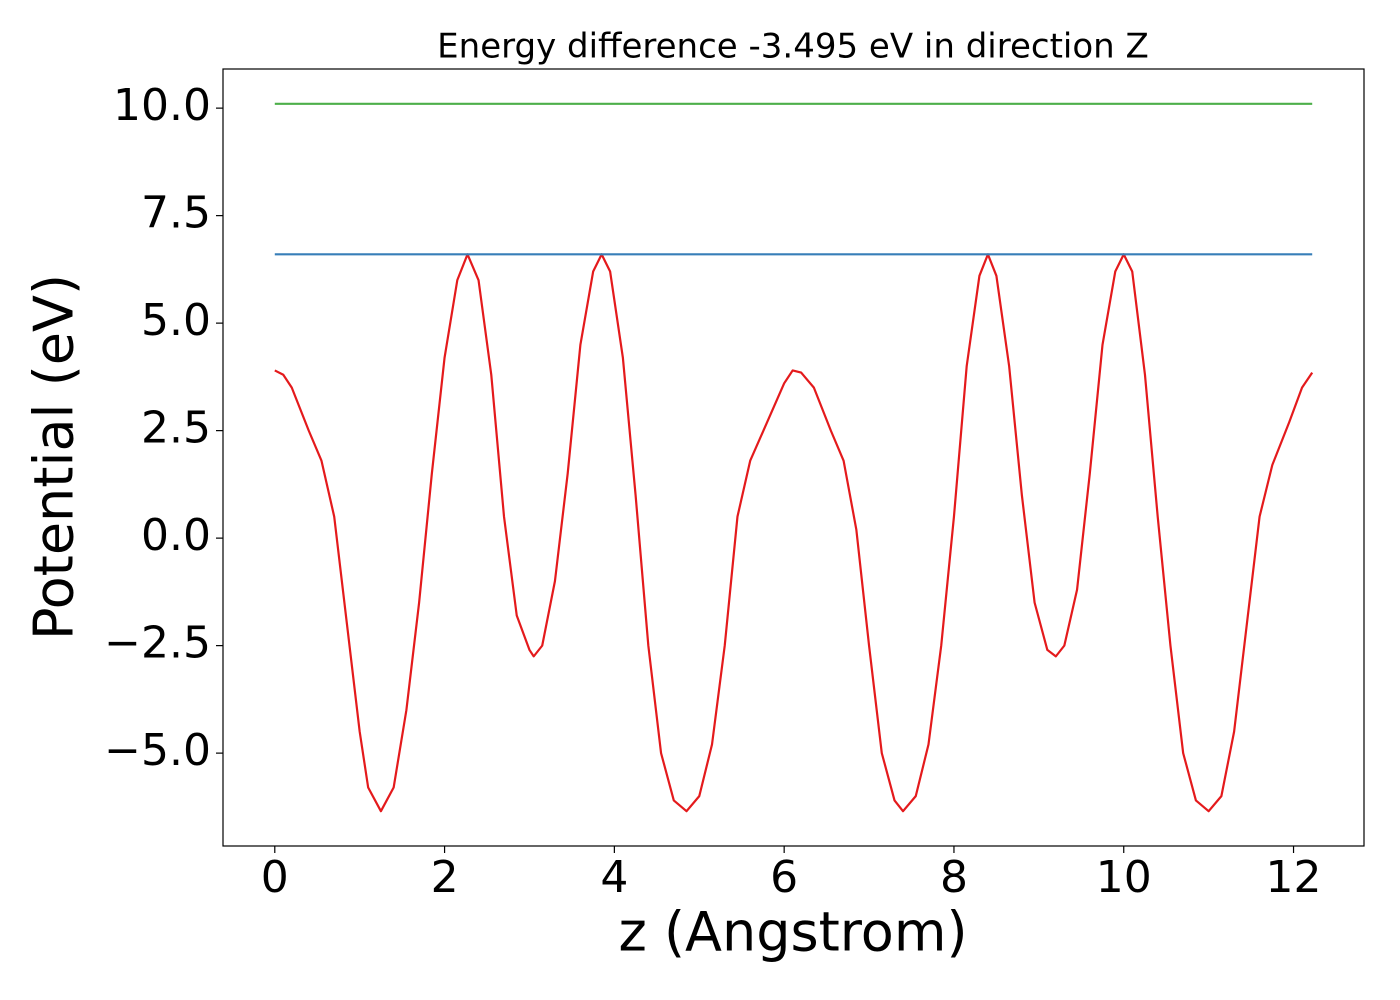 This screenshot has width=1400, height=1000. I want to click on x-tick-label: 12, so click(1294, 877).